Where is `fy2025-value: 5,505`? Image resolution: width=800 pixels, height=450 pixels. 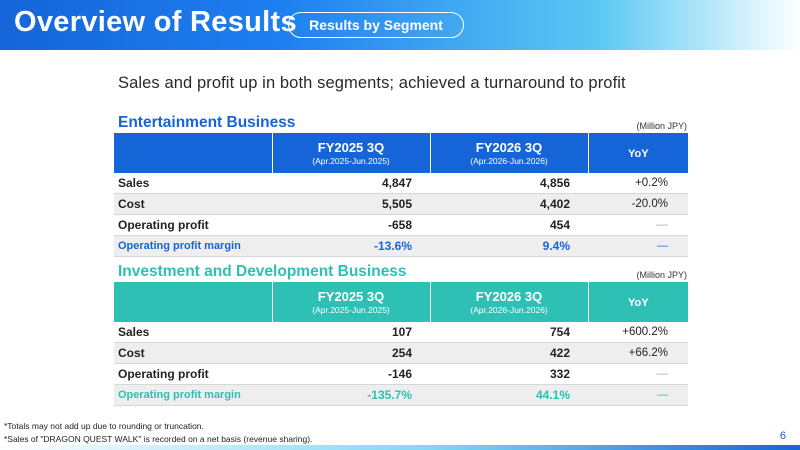
fy2025-value: 5,505 is located at coordinates (351, 204).